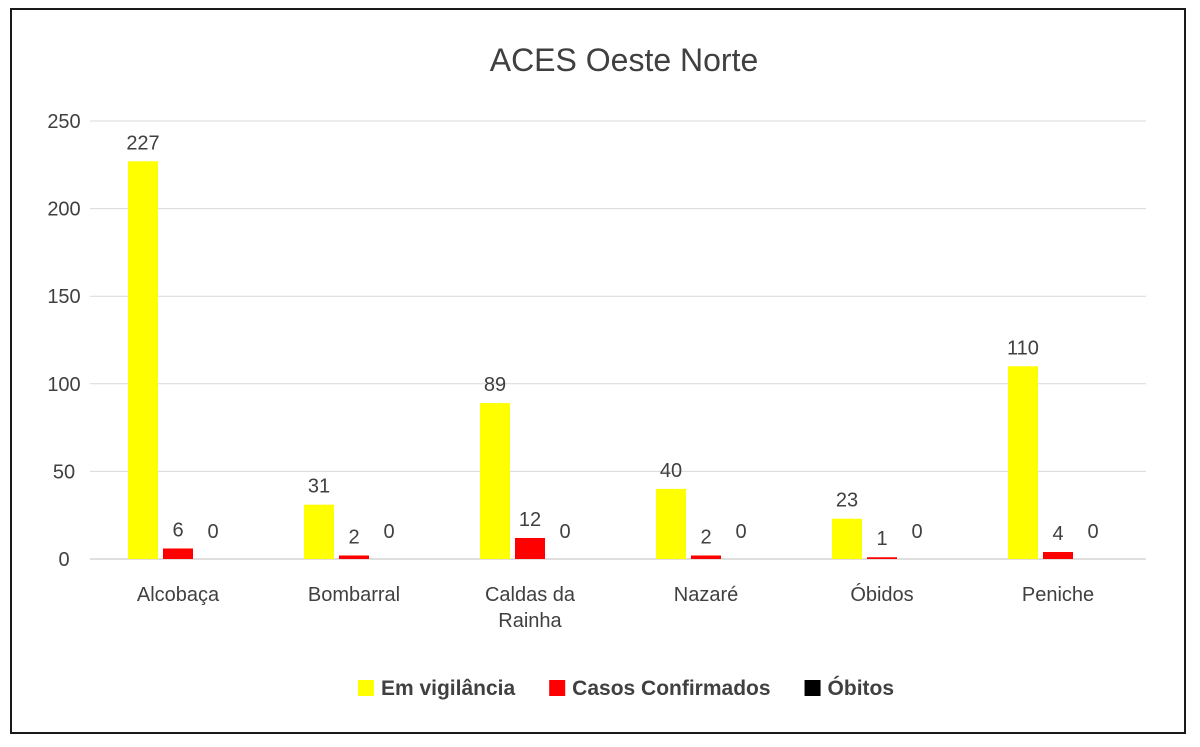 This screenshot has width=1200, height=747. What do you see at coordinates (354, 595) in the screenshot?
I see `x-tick-label: Bombarral` at bounding box center [354, 595].